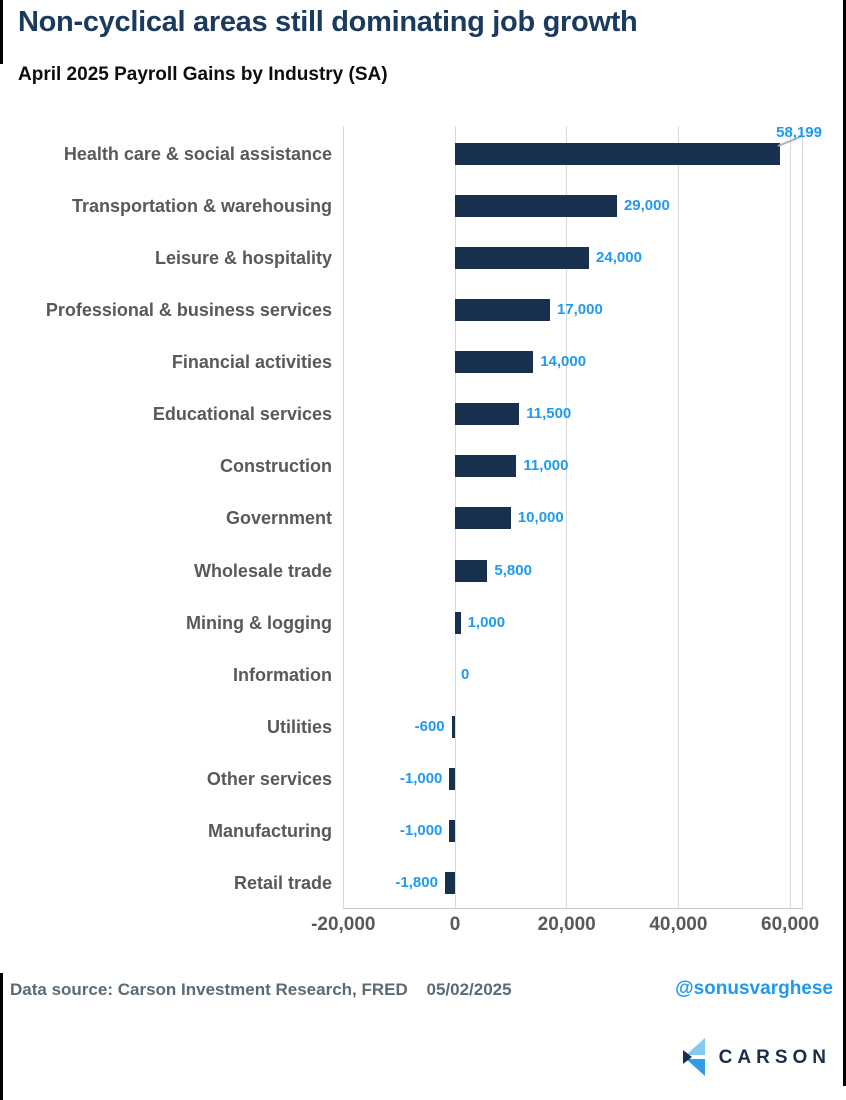  What do you see at coordinates (844, 543) in the screenshot?
I see `right-border` at bounding box center [844, 543].